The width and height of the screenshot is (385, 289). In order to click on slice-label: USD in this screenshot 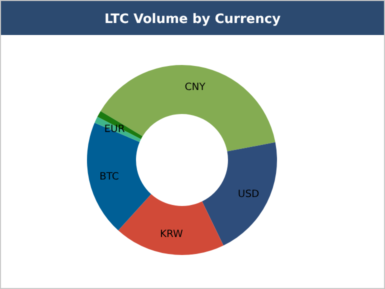, I will do `click(249, 194)`.